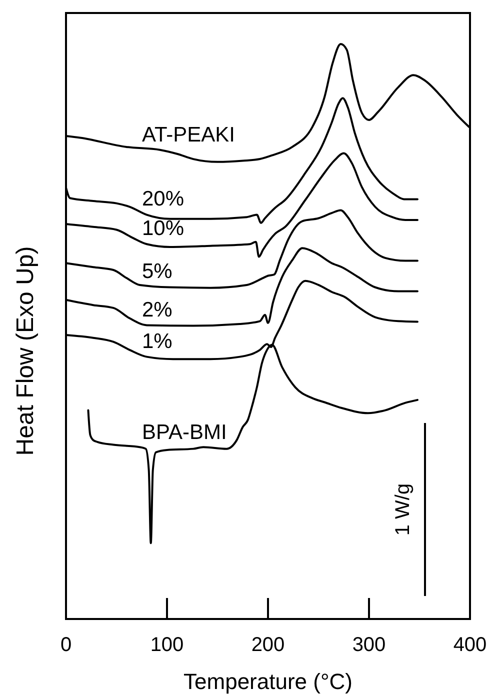 This screenshot has height=698, width=492. I want to click on series-label: 10%, so click(163, 228).